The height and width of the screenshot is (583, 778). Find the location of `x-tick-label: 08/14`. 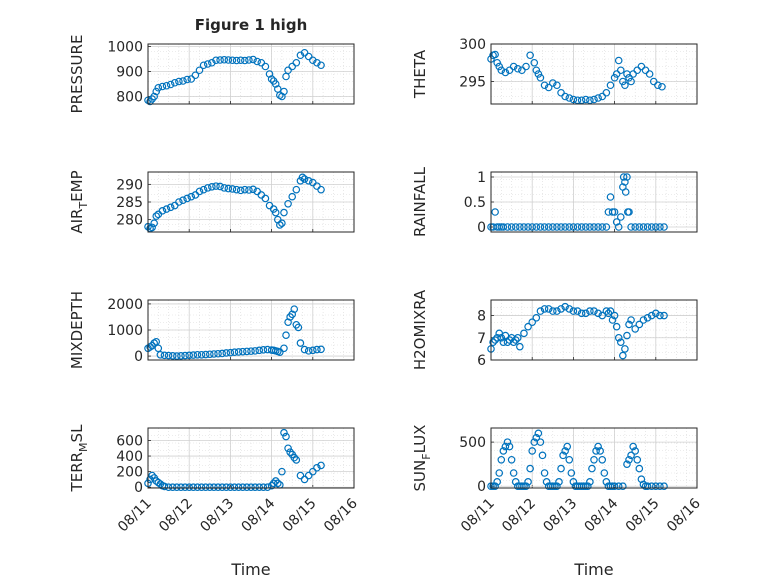

x-tick-label: 08/14 is located at coordinates (602, 515).